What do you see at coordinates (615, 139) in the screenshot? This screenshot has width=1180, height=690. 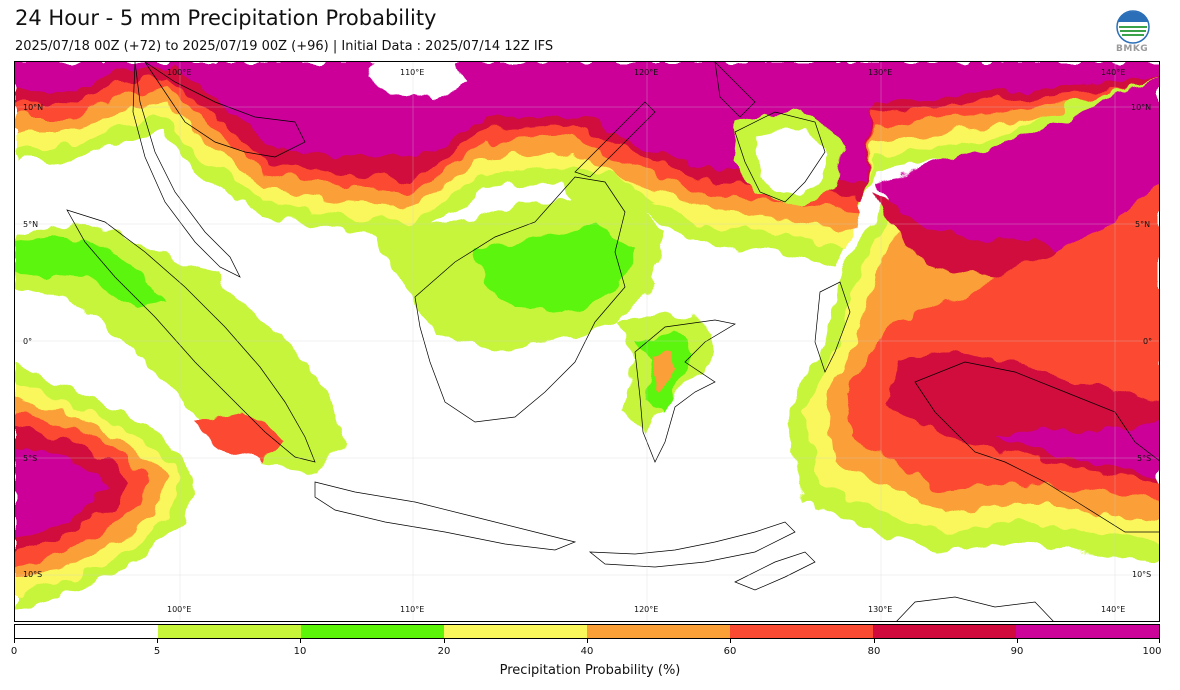 I see `coast-palawan` at bounding box center [615, 139].